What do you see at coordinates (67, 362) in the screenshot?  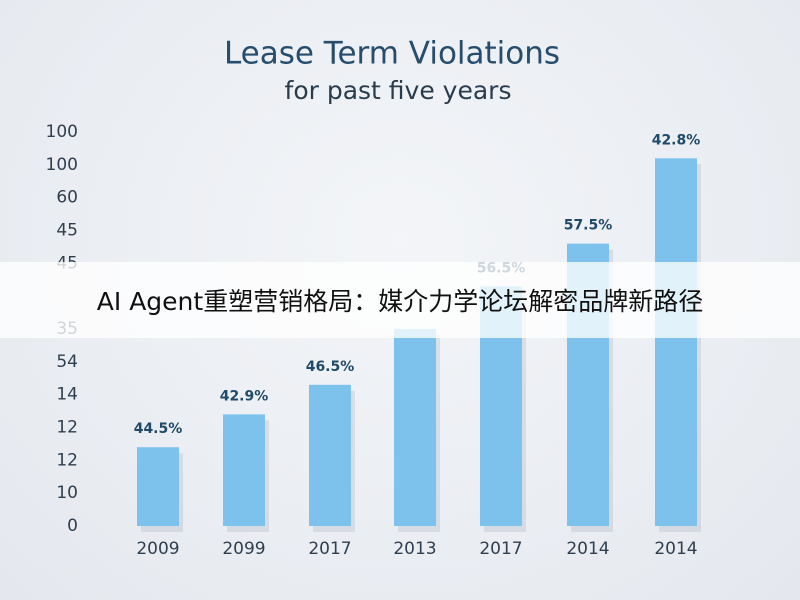 I see `y-tick-label: 54` at bounding box center [67, 362].